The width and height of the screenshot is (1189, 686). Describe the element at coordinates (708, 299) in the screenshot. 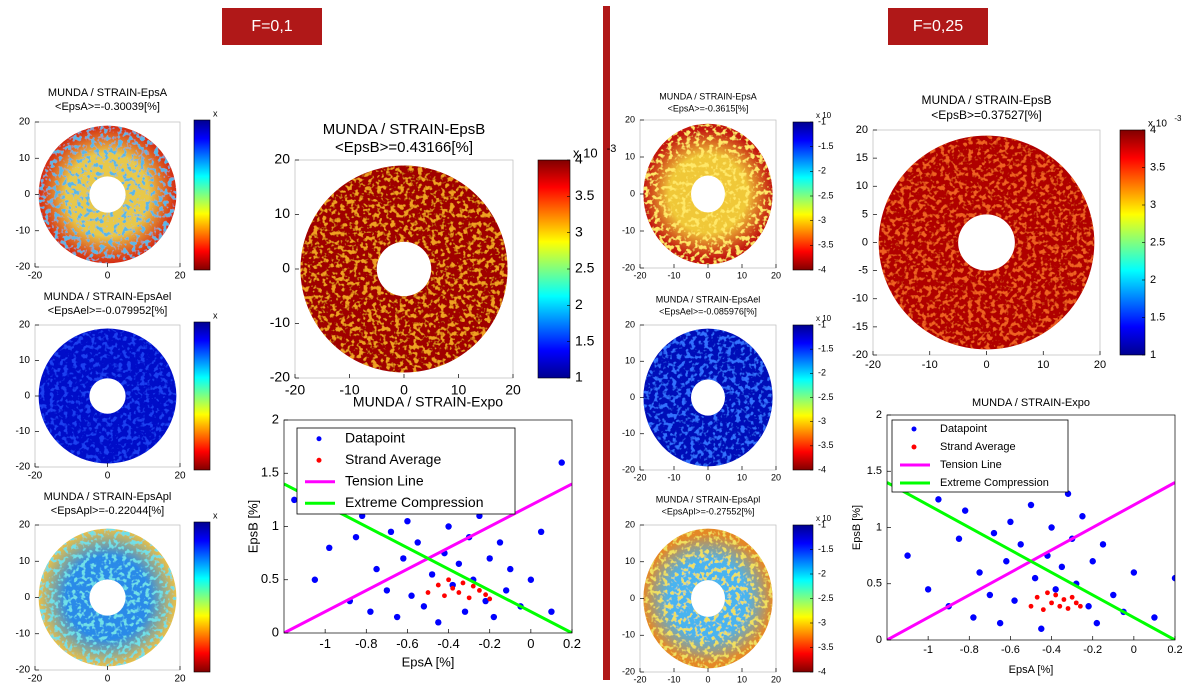

I see `chart-title: MUNDA / STRAIN-EpsAel` at that location.